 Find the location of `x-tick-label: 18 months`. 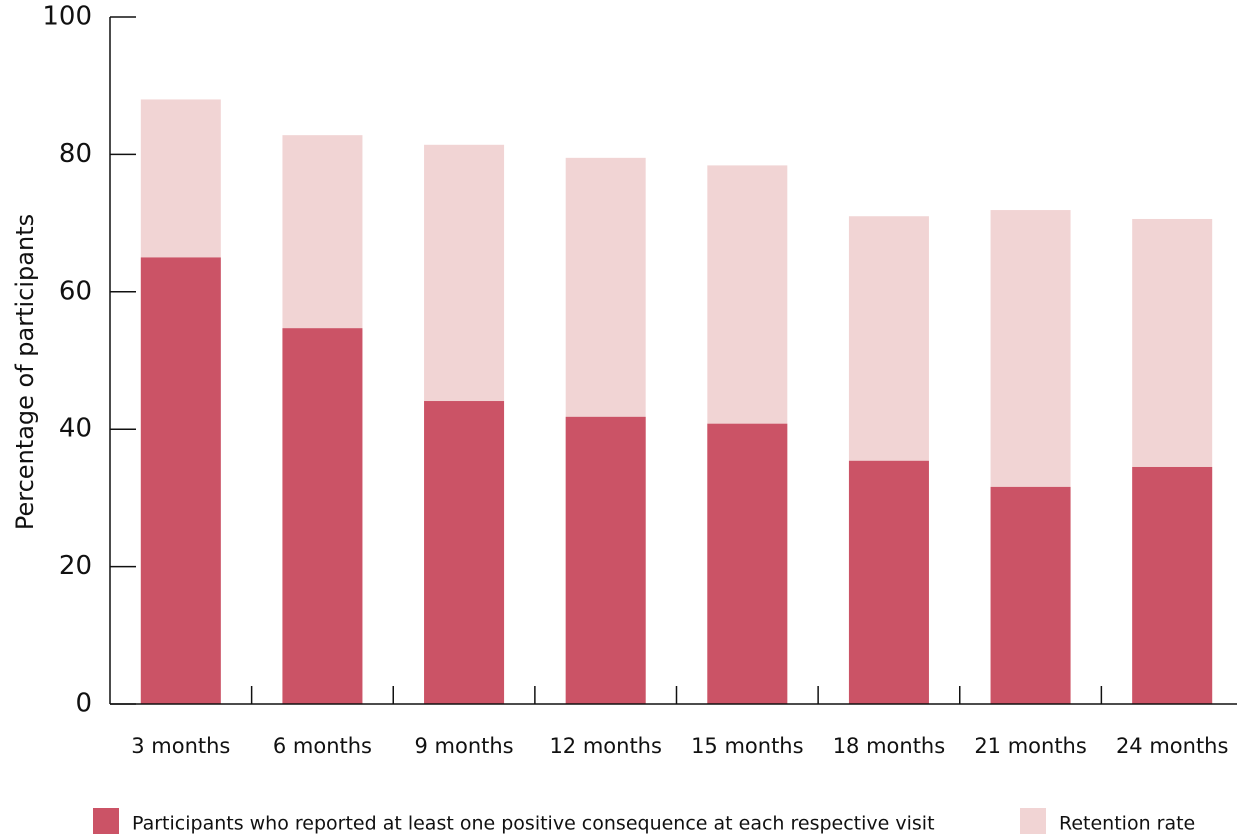

x-tick-label: 18 months is located at coordinates (889, 746).